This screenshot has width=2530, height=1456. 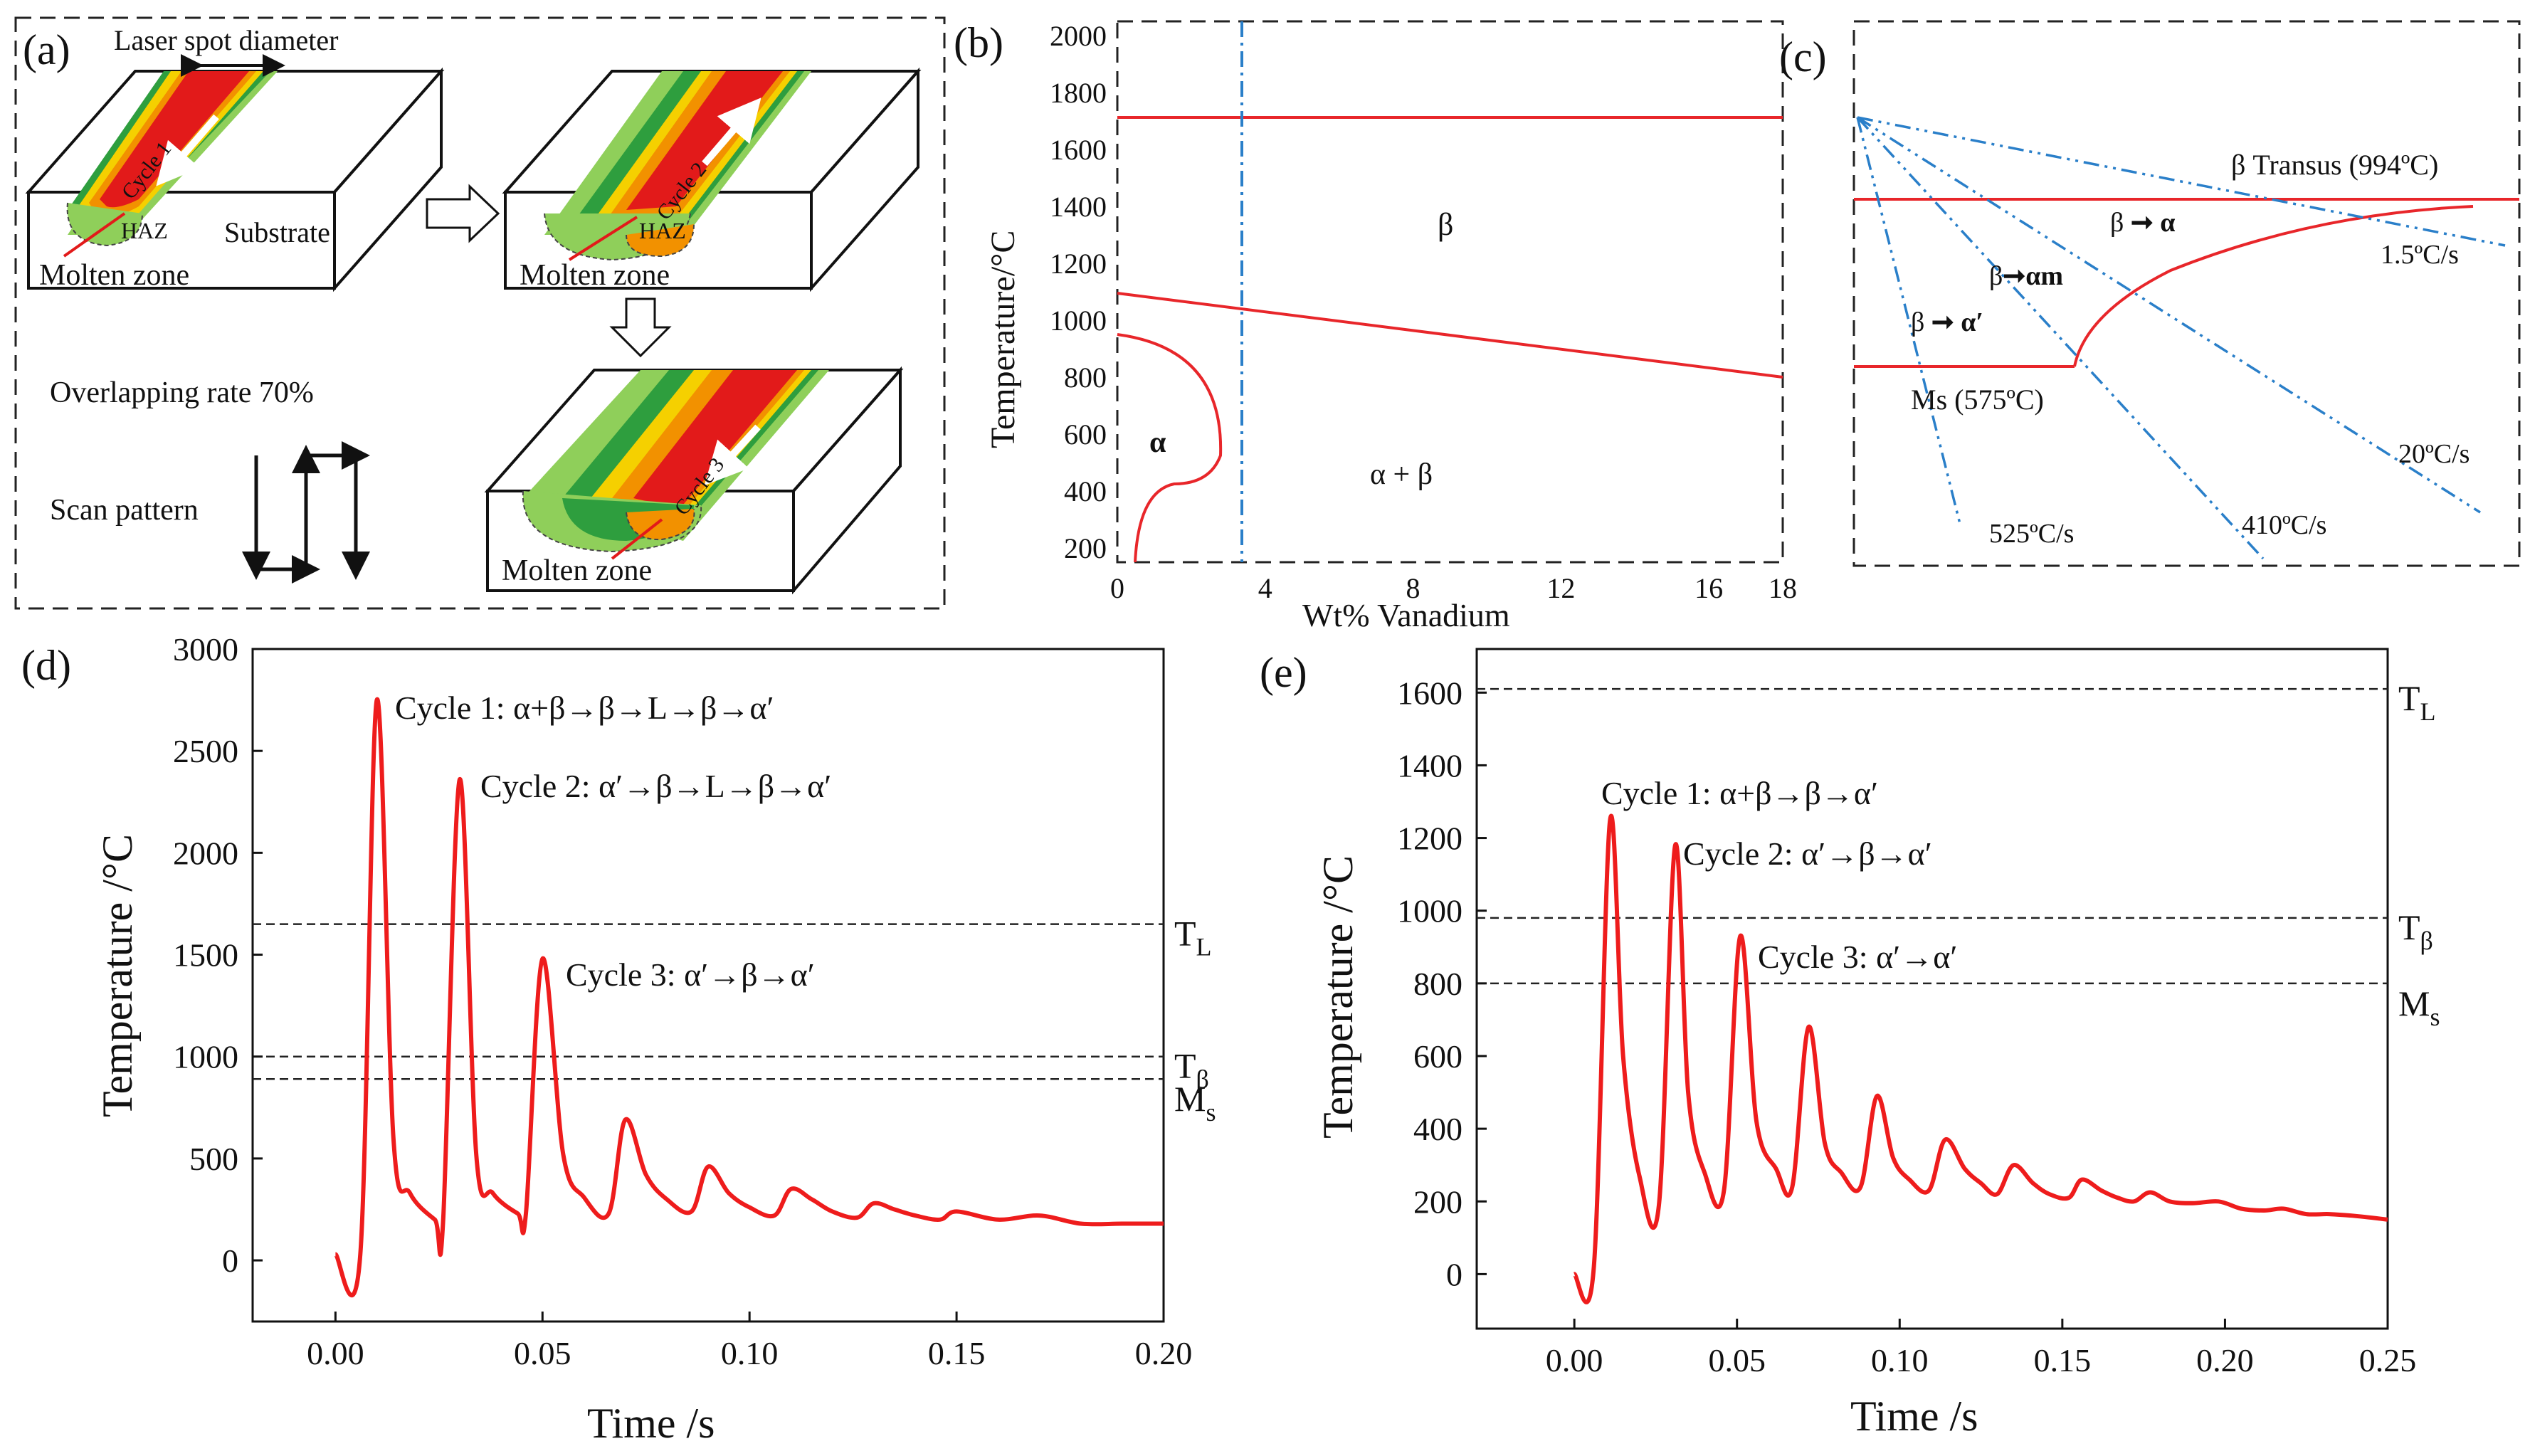 I want to click on panel-d-y-ticks: 0 500 1000 1500 2000 2500 3000, so click(x=218, y=955).